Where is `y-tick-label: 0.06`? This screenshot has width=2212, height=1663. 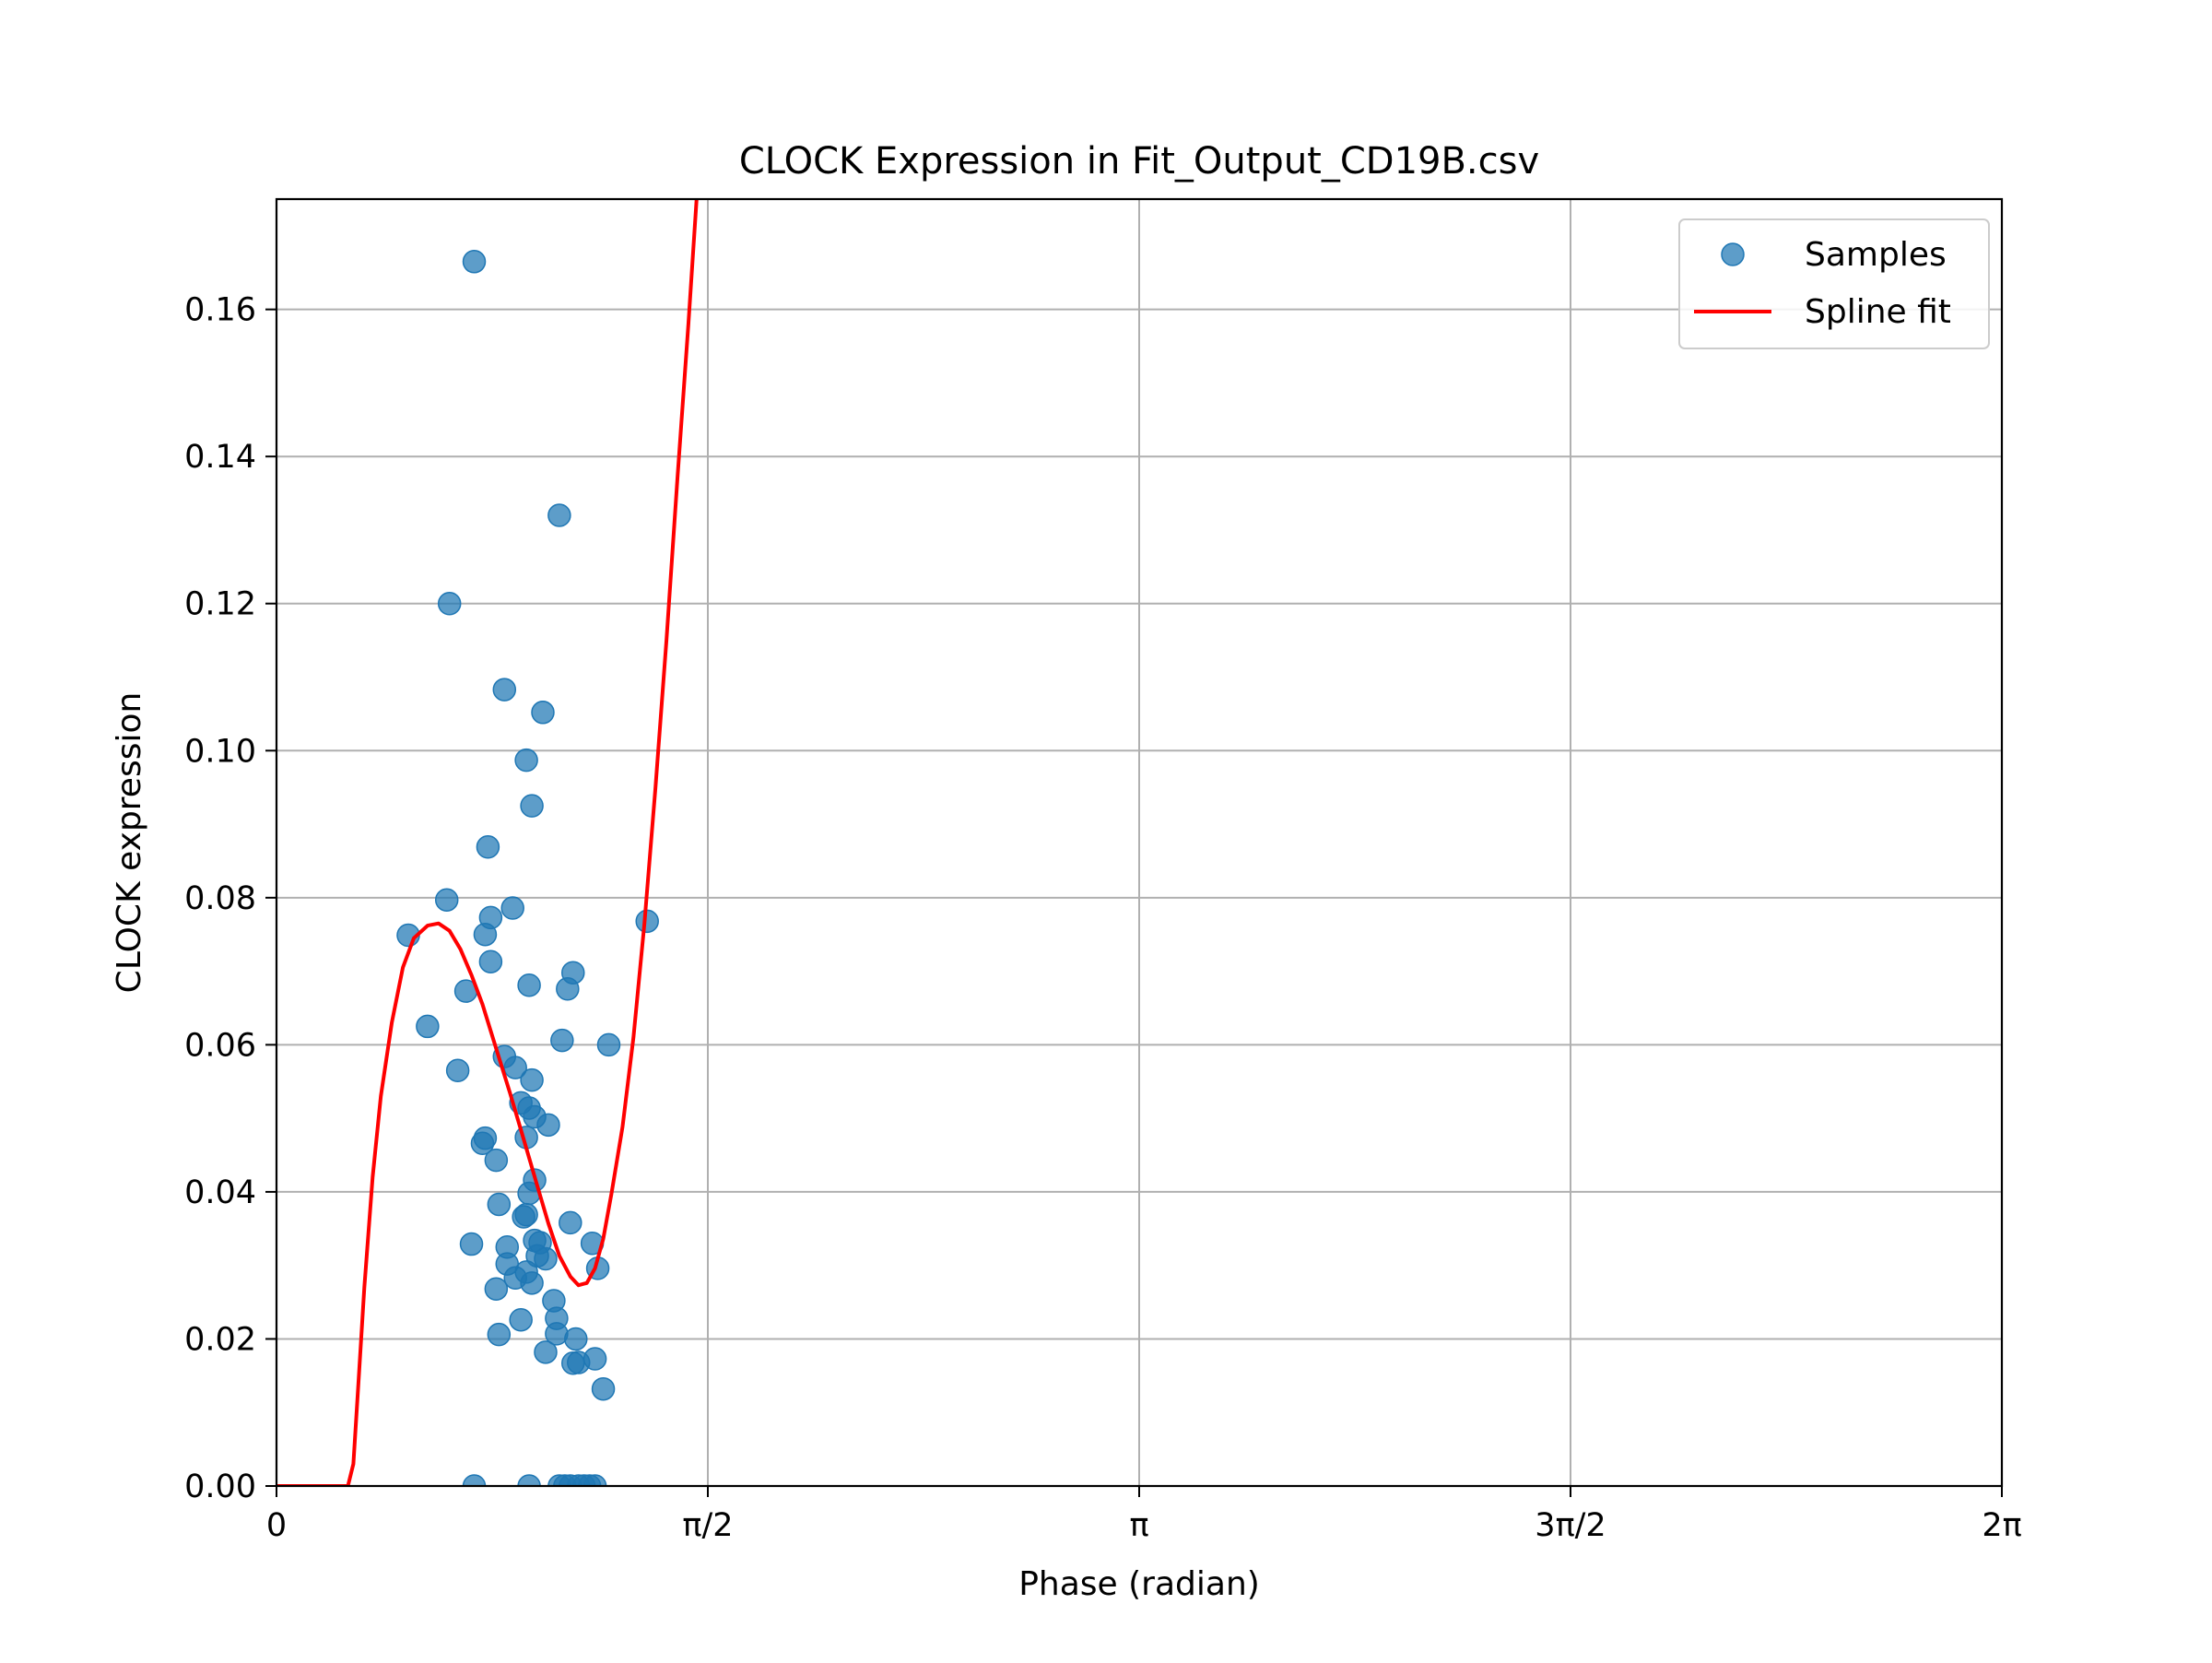
y-tick-label: 0.06 is located at coordinates (220, 1045).